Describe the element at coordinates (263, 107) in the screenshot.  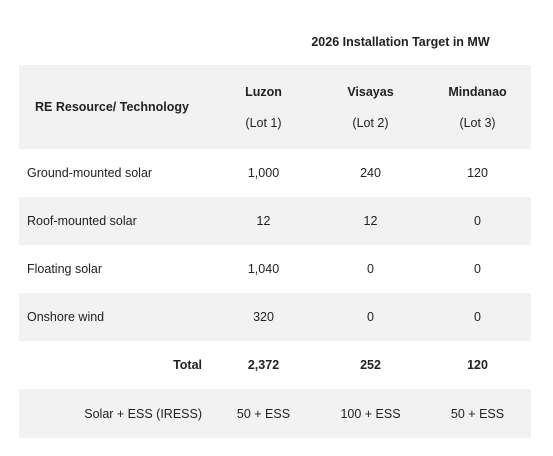
I see `region-header-luzon: Luzon (Lot 1)` at that location.